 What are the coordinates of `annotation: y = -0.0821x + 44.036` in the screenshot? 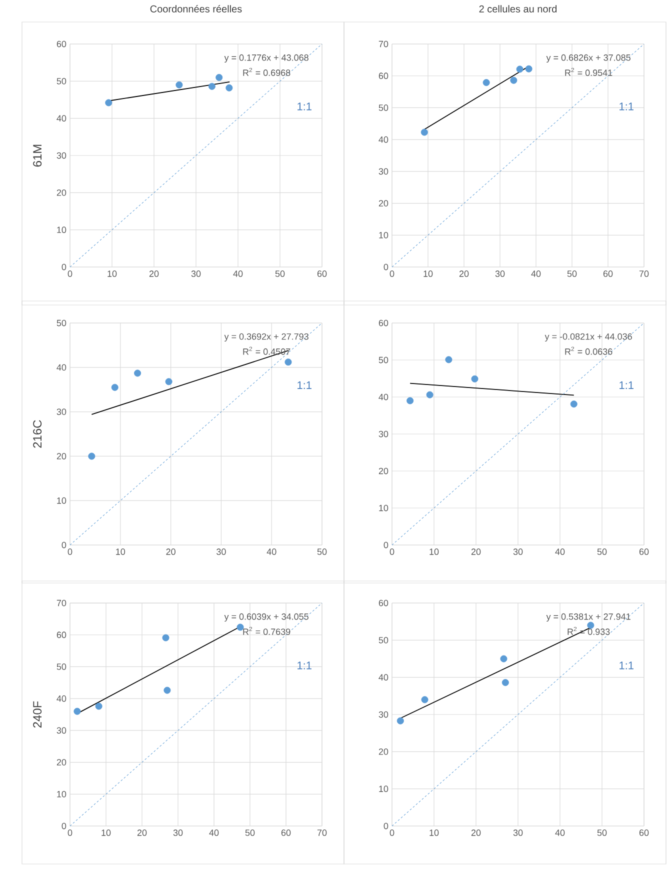 It's located at (588, 337).